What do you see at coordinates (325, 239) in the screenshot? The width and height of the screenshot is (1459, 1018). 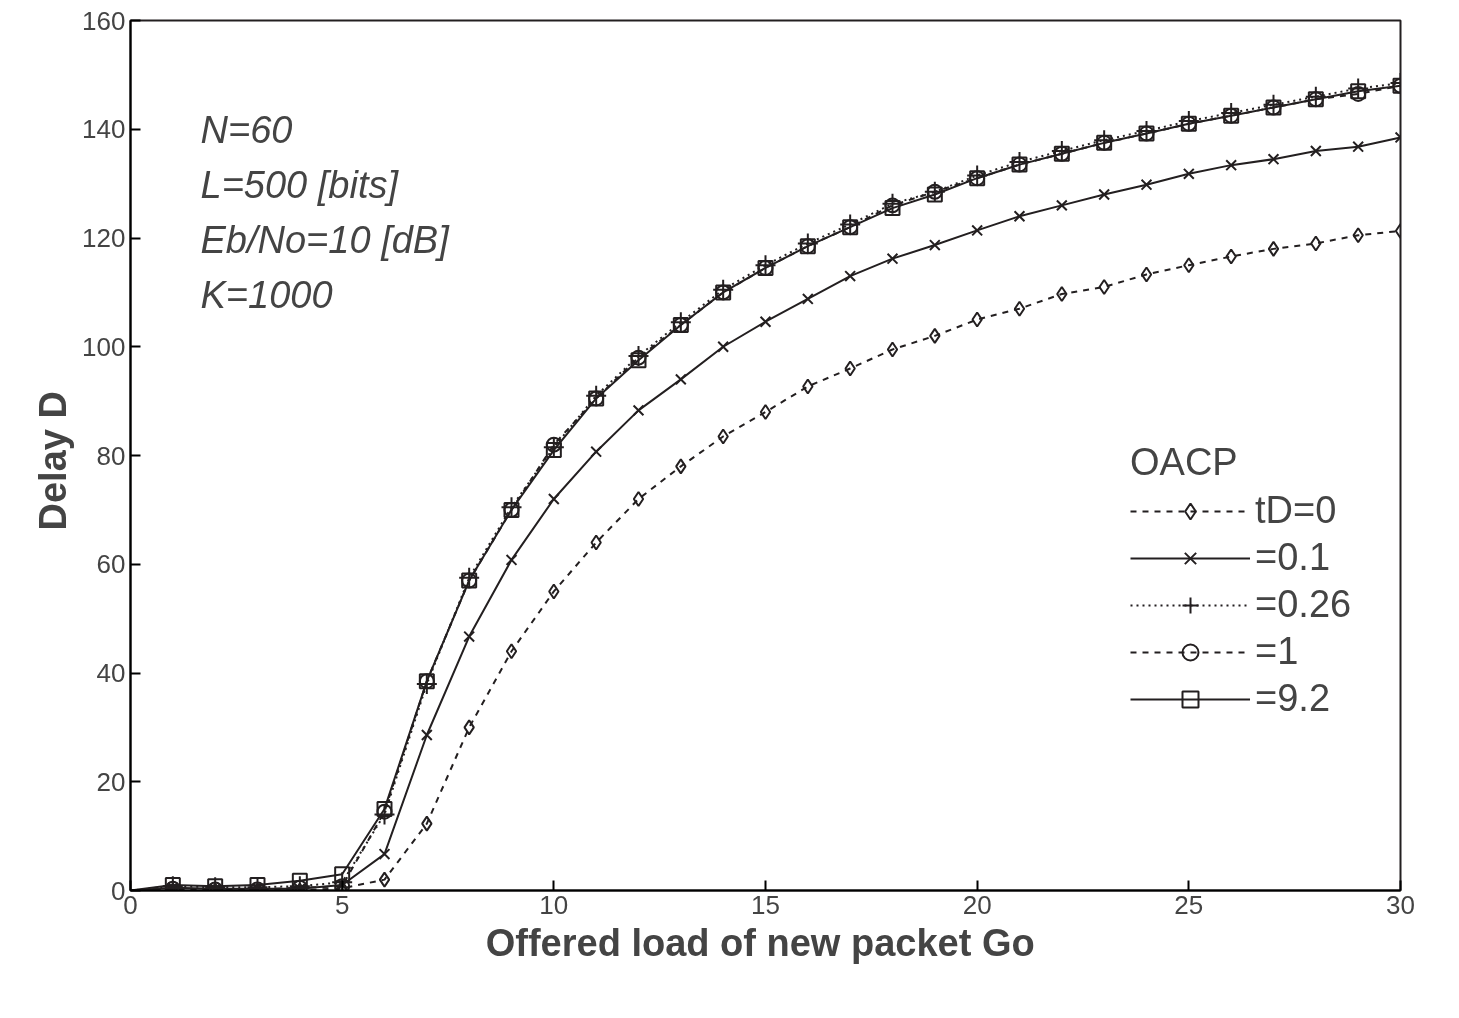 I see `annotation: Eb/No=10 [dB]` at bounding box center [325, 239].